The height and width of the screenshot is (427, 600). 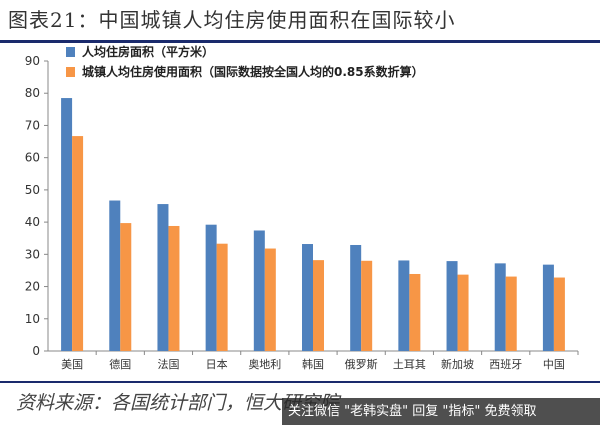 I want to click on x-category-label: 法国, so click(x=168, y=364).